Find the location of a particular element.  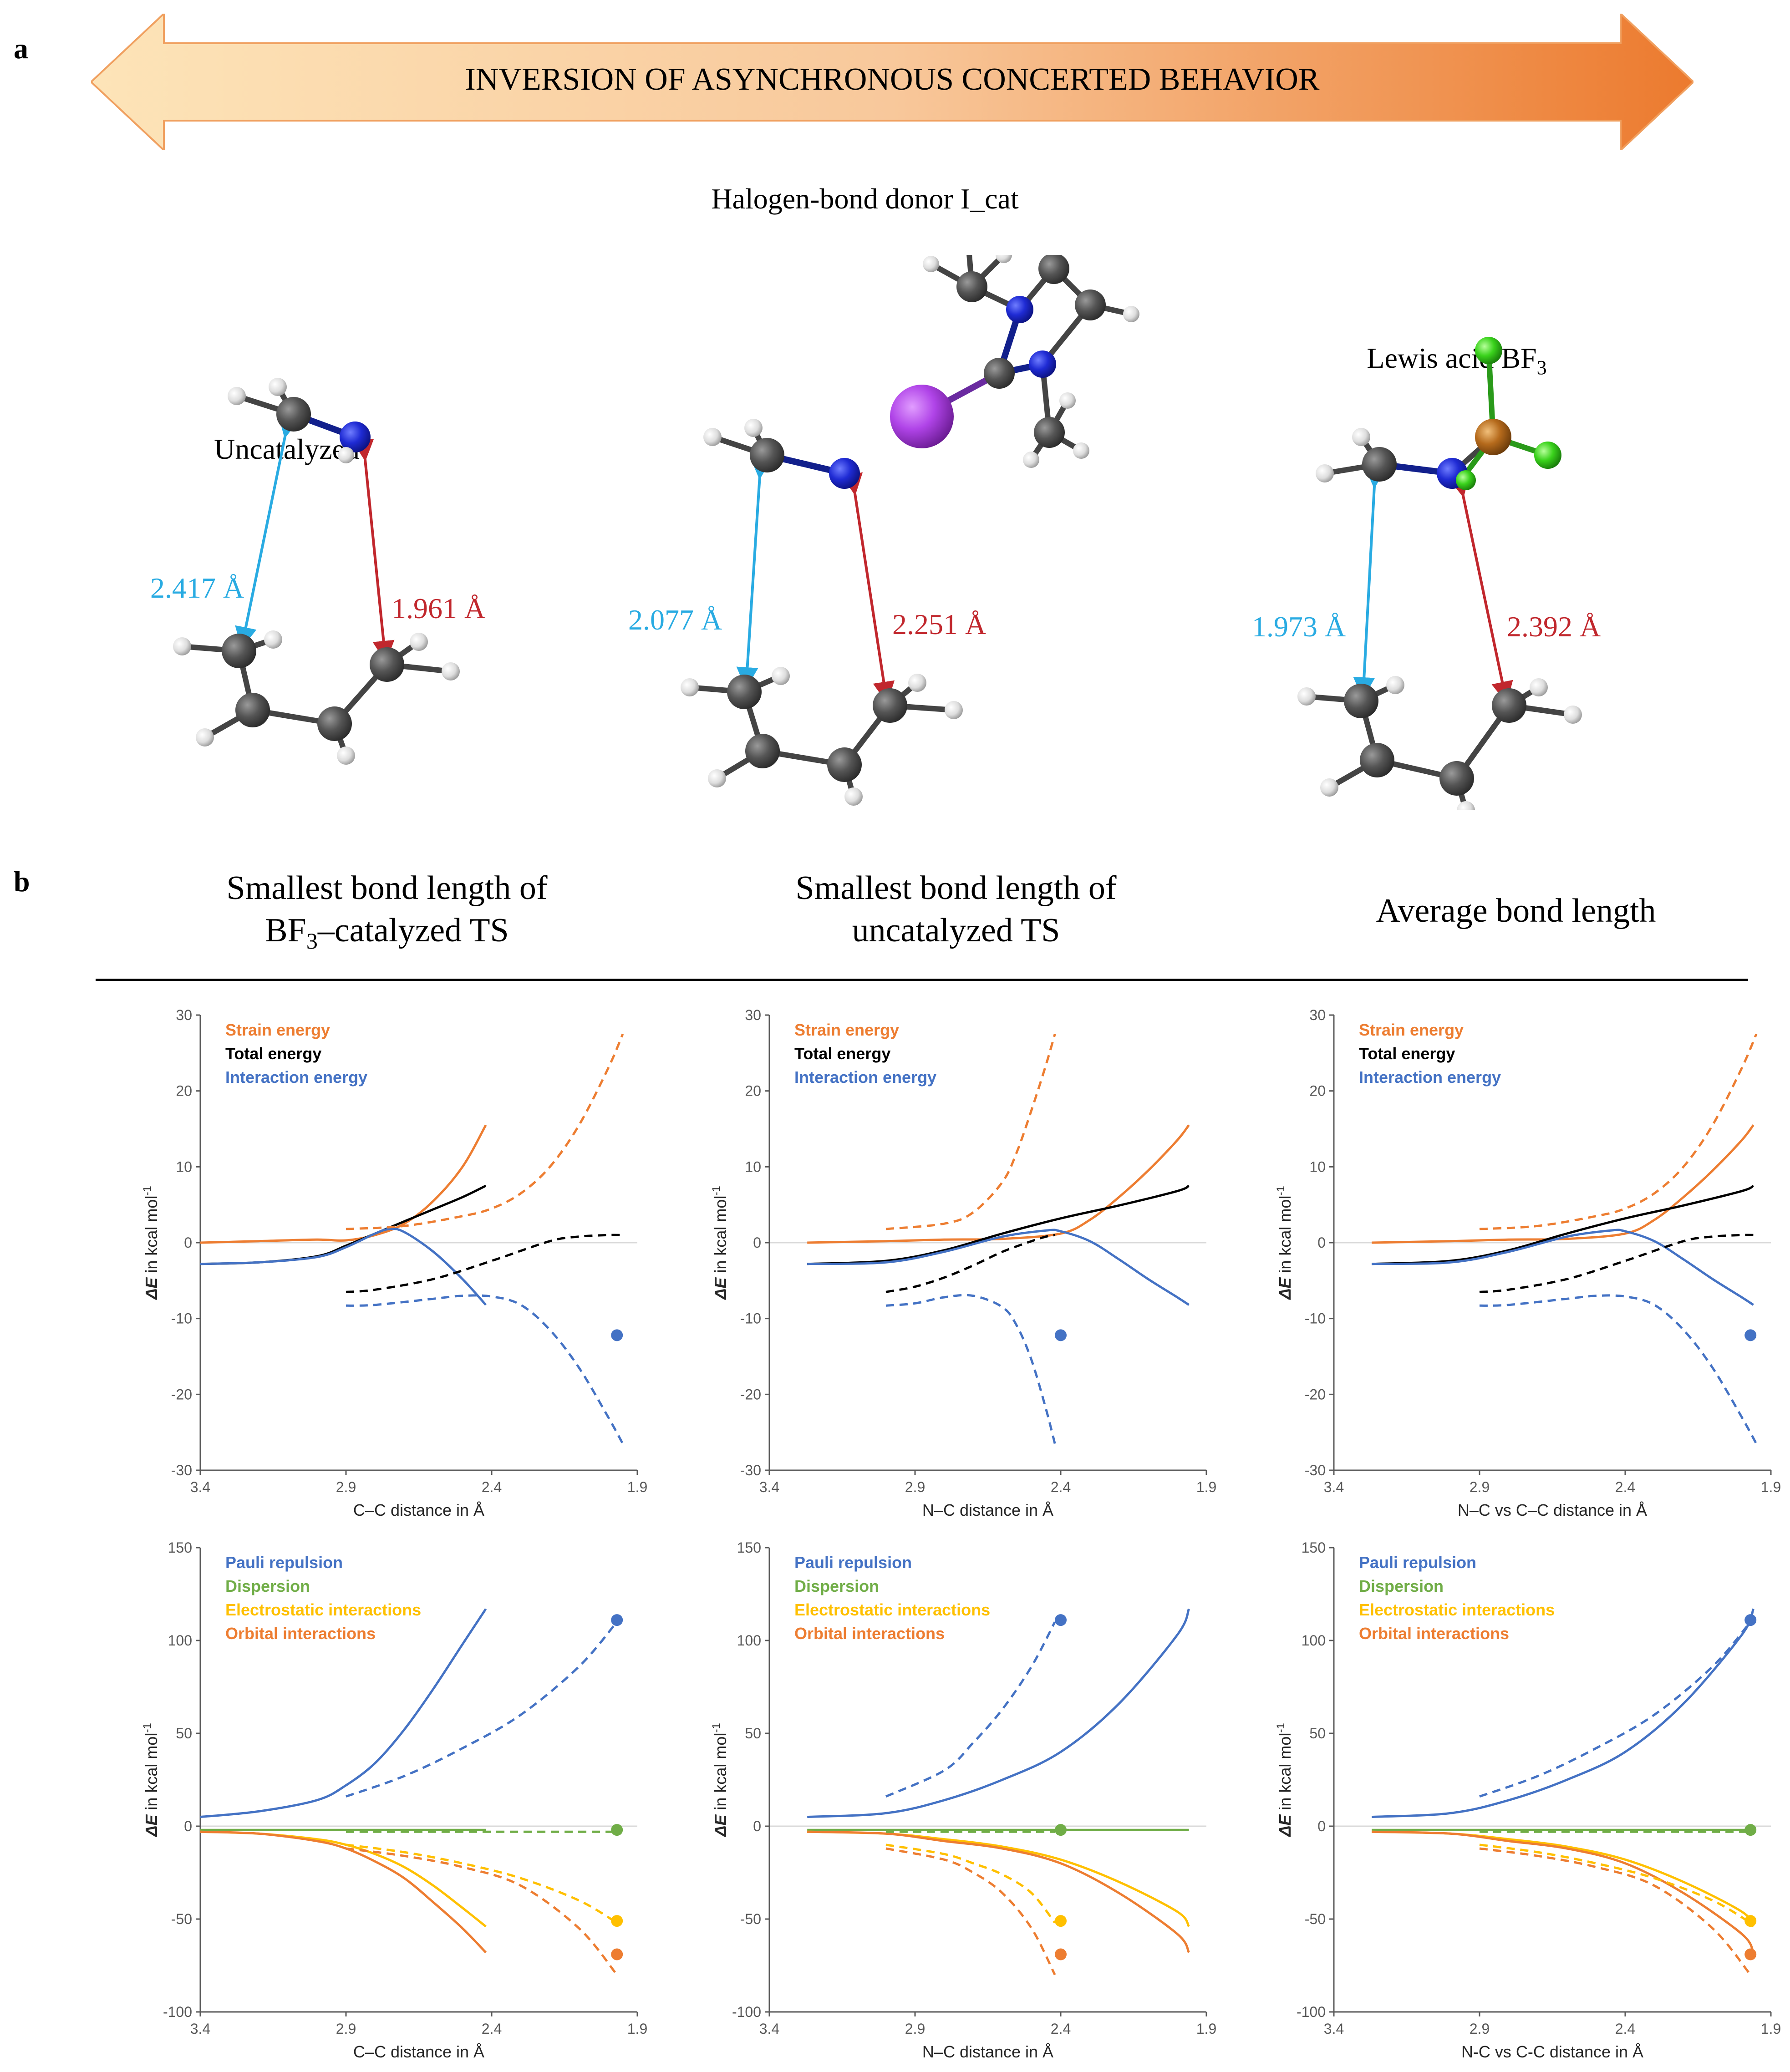

panel-a-label: a is located at coordinates (21, 48).